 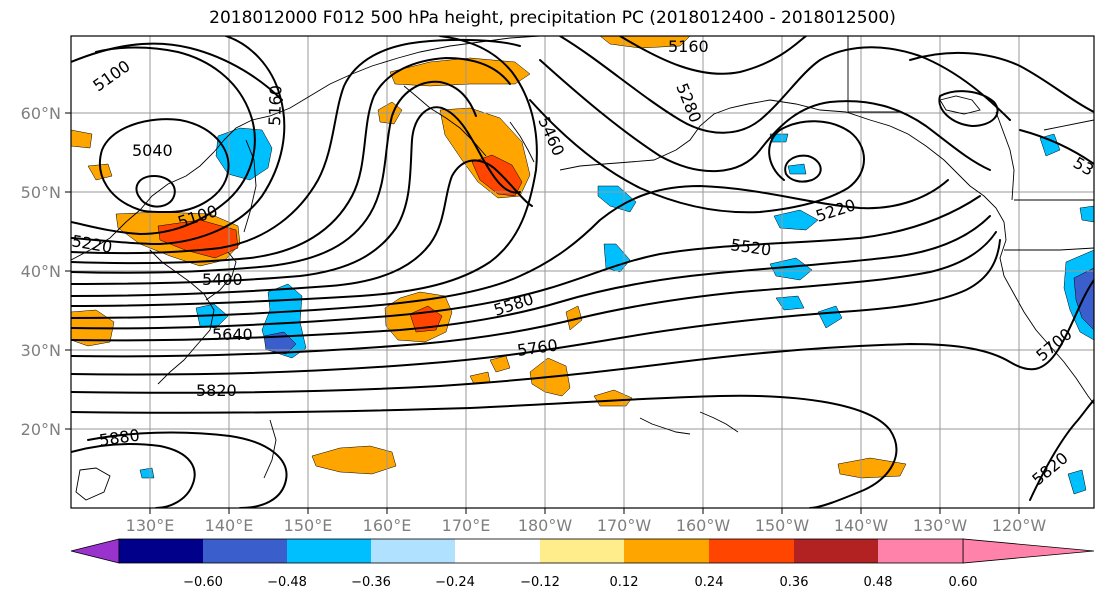 What do you see at coordinates (703, 525) in the screenshot?
I see `lon-label: 160°W` at bounding box center [703, 525].